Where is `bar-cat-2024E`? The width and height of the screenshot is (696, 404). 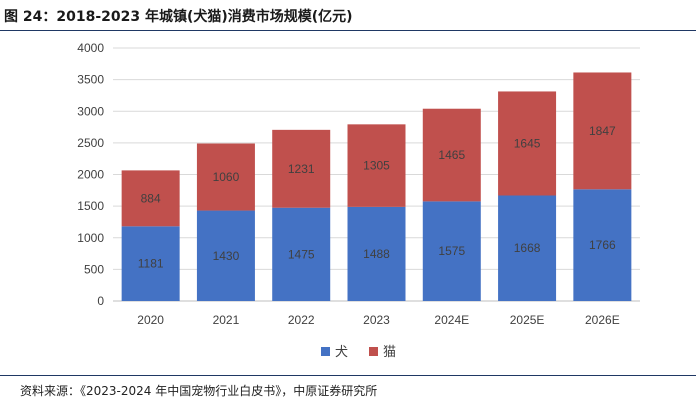
bar-cat-2024E is located at coordinates (451, 155).